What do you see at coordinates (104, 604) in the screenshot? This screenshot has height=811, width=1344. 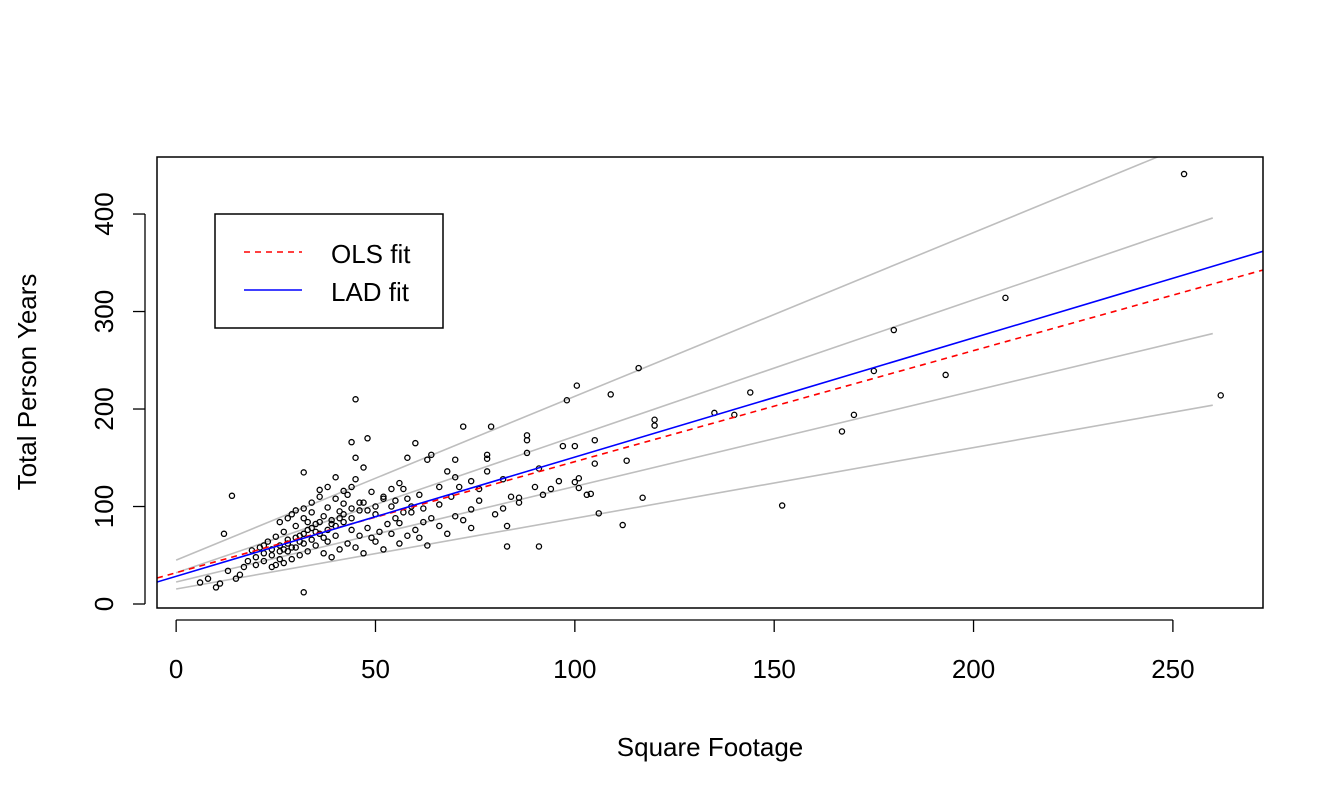 I see `y-tick-label: 0` at bounding box center [104, 604].